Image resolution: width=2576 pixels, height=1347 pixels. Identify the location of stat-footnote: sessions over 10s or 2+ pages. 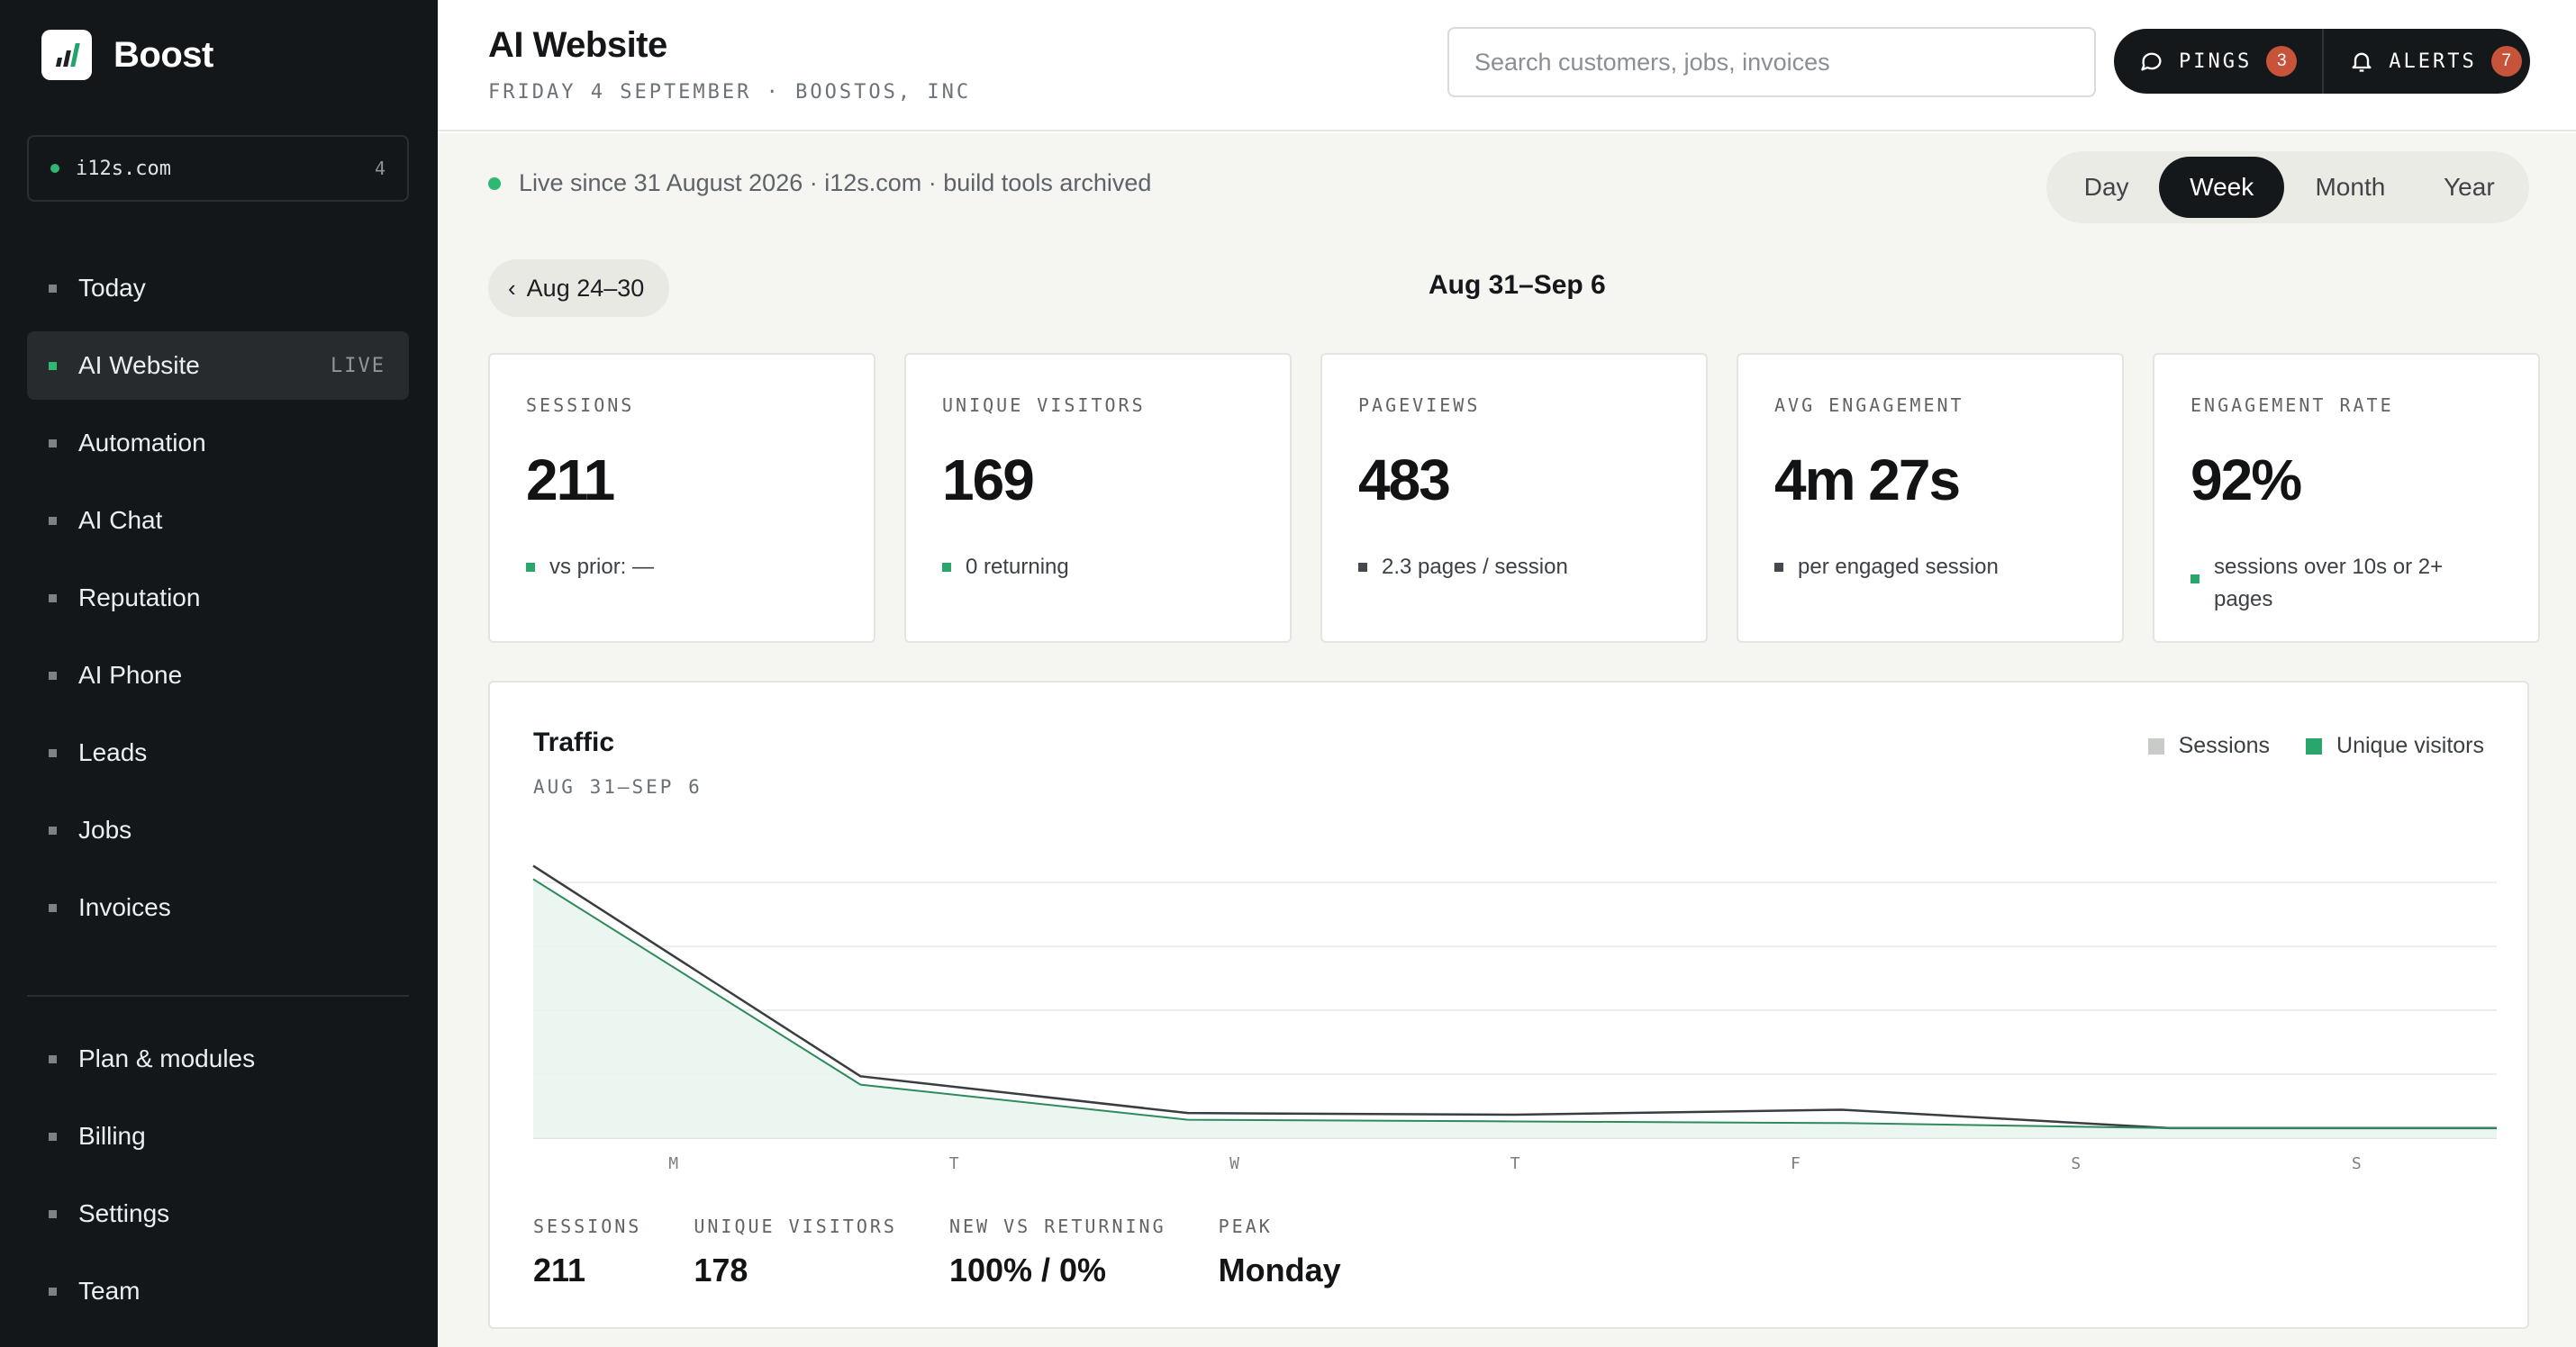
(2349, 583).